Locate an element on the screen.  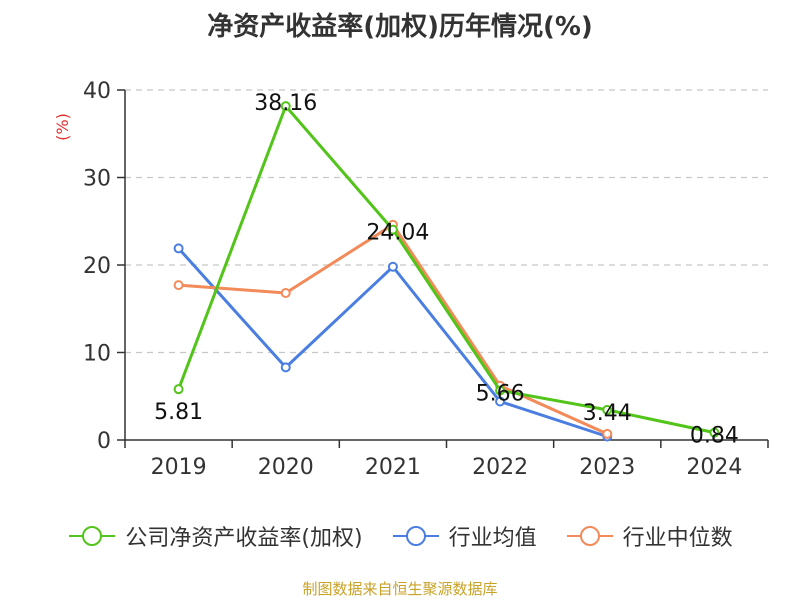
x-tick-label: 2023 is located at coordinates (607, 467).